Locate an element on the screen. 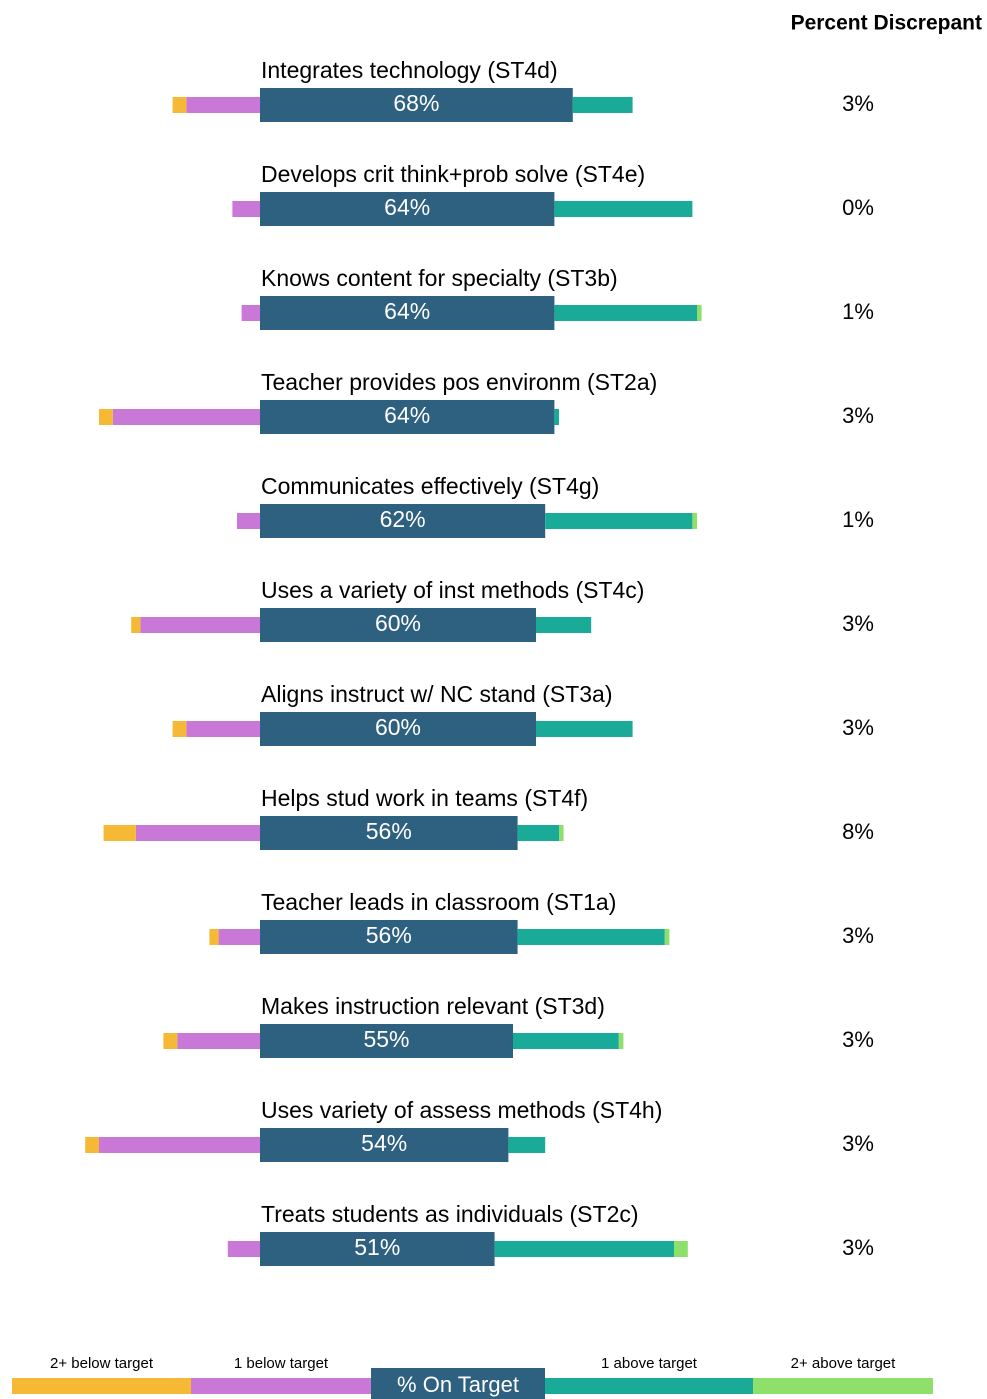 Image resolution: width=987 pixels, height=1399 pixels. on-target-label: 51% is located at coordinates (377, 1247).